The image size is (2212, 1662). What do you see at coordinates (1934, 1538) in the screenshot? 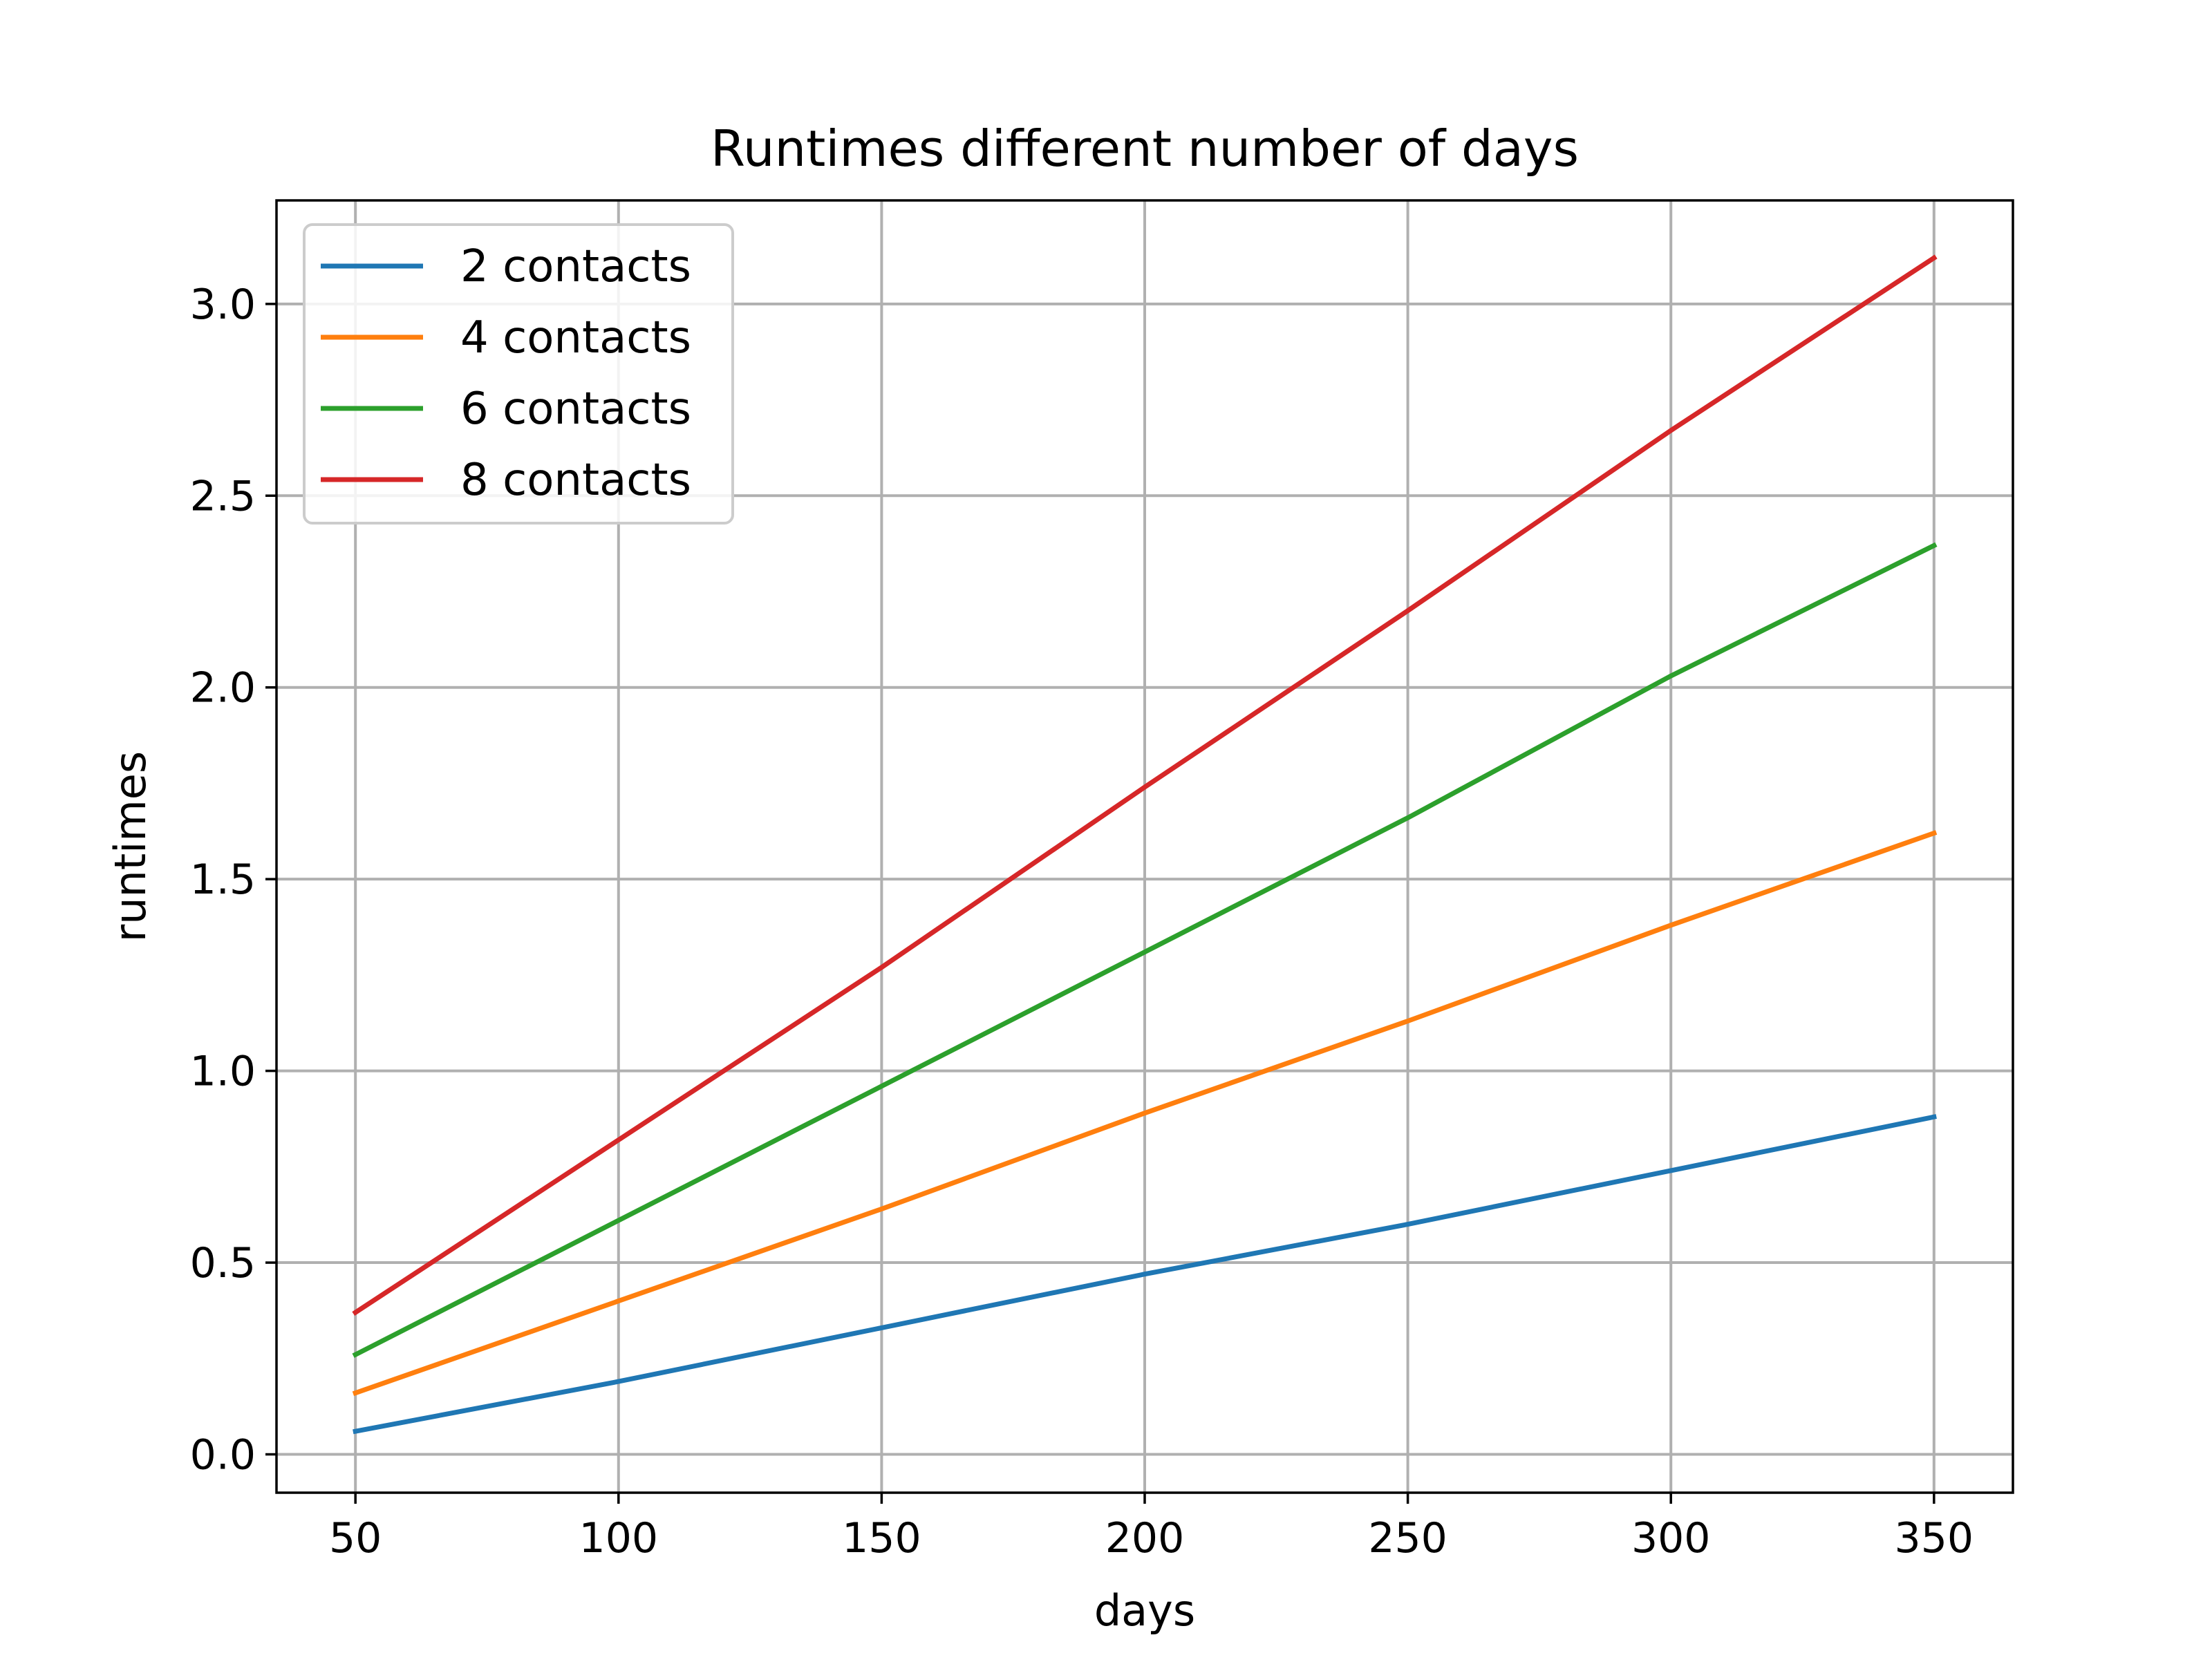
I see `x-tick-label: 350` at bounding box center [1934, 1538].